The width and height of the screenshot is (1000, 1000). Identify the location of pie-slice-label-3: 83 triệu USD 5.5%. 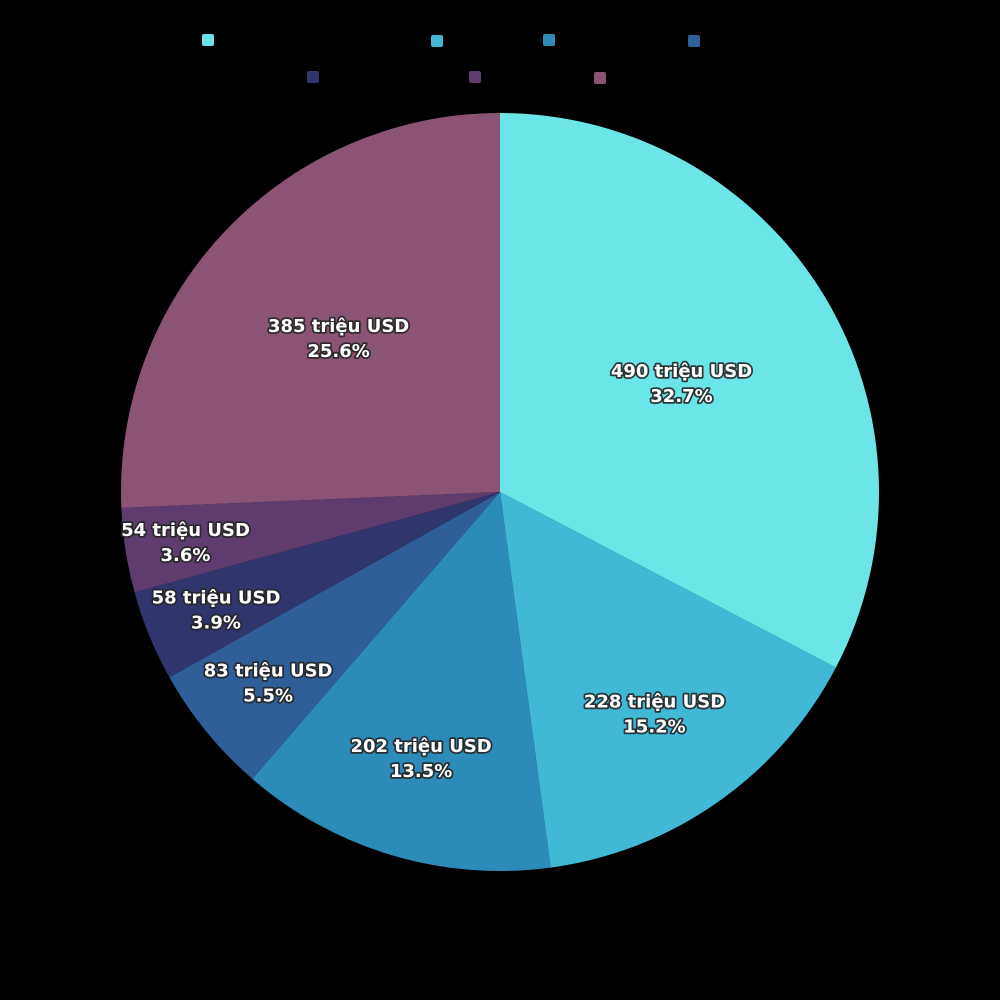
(268, 683).